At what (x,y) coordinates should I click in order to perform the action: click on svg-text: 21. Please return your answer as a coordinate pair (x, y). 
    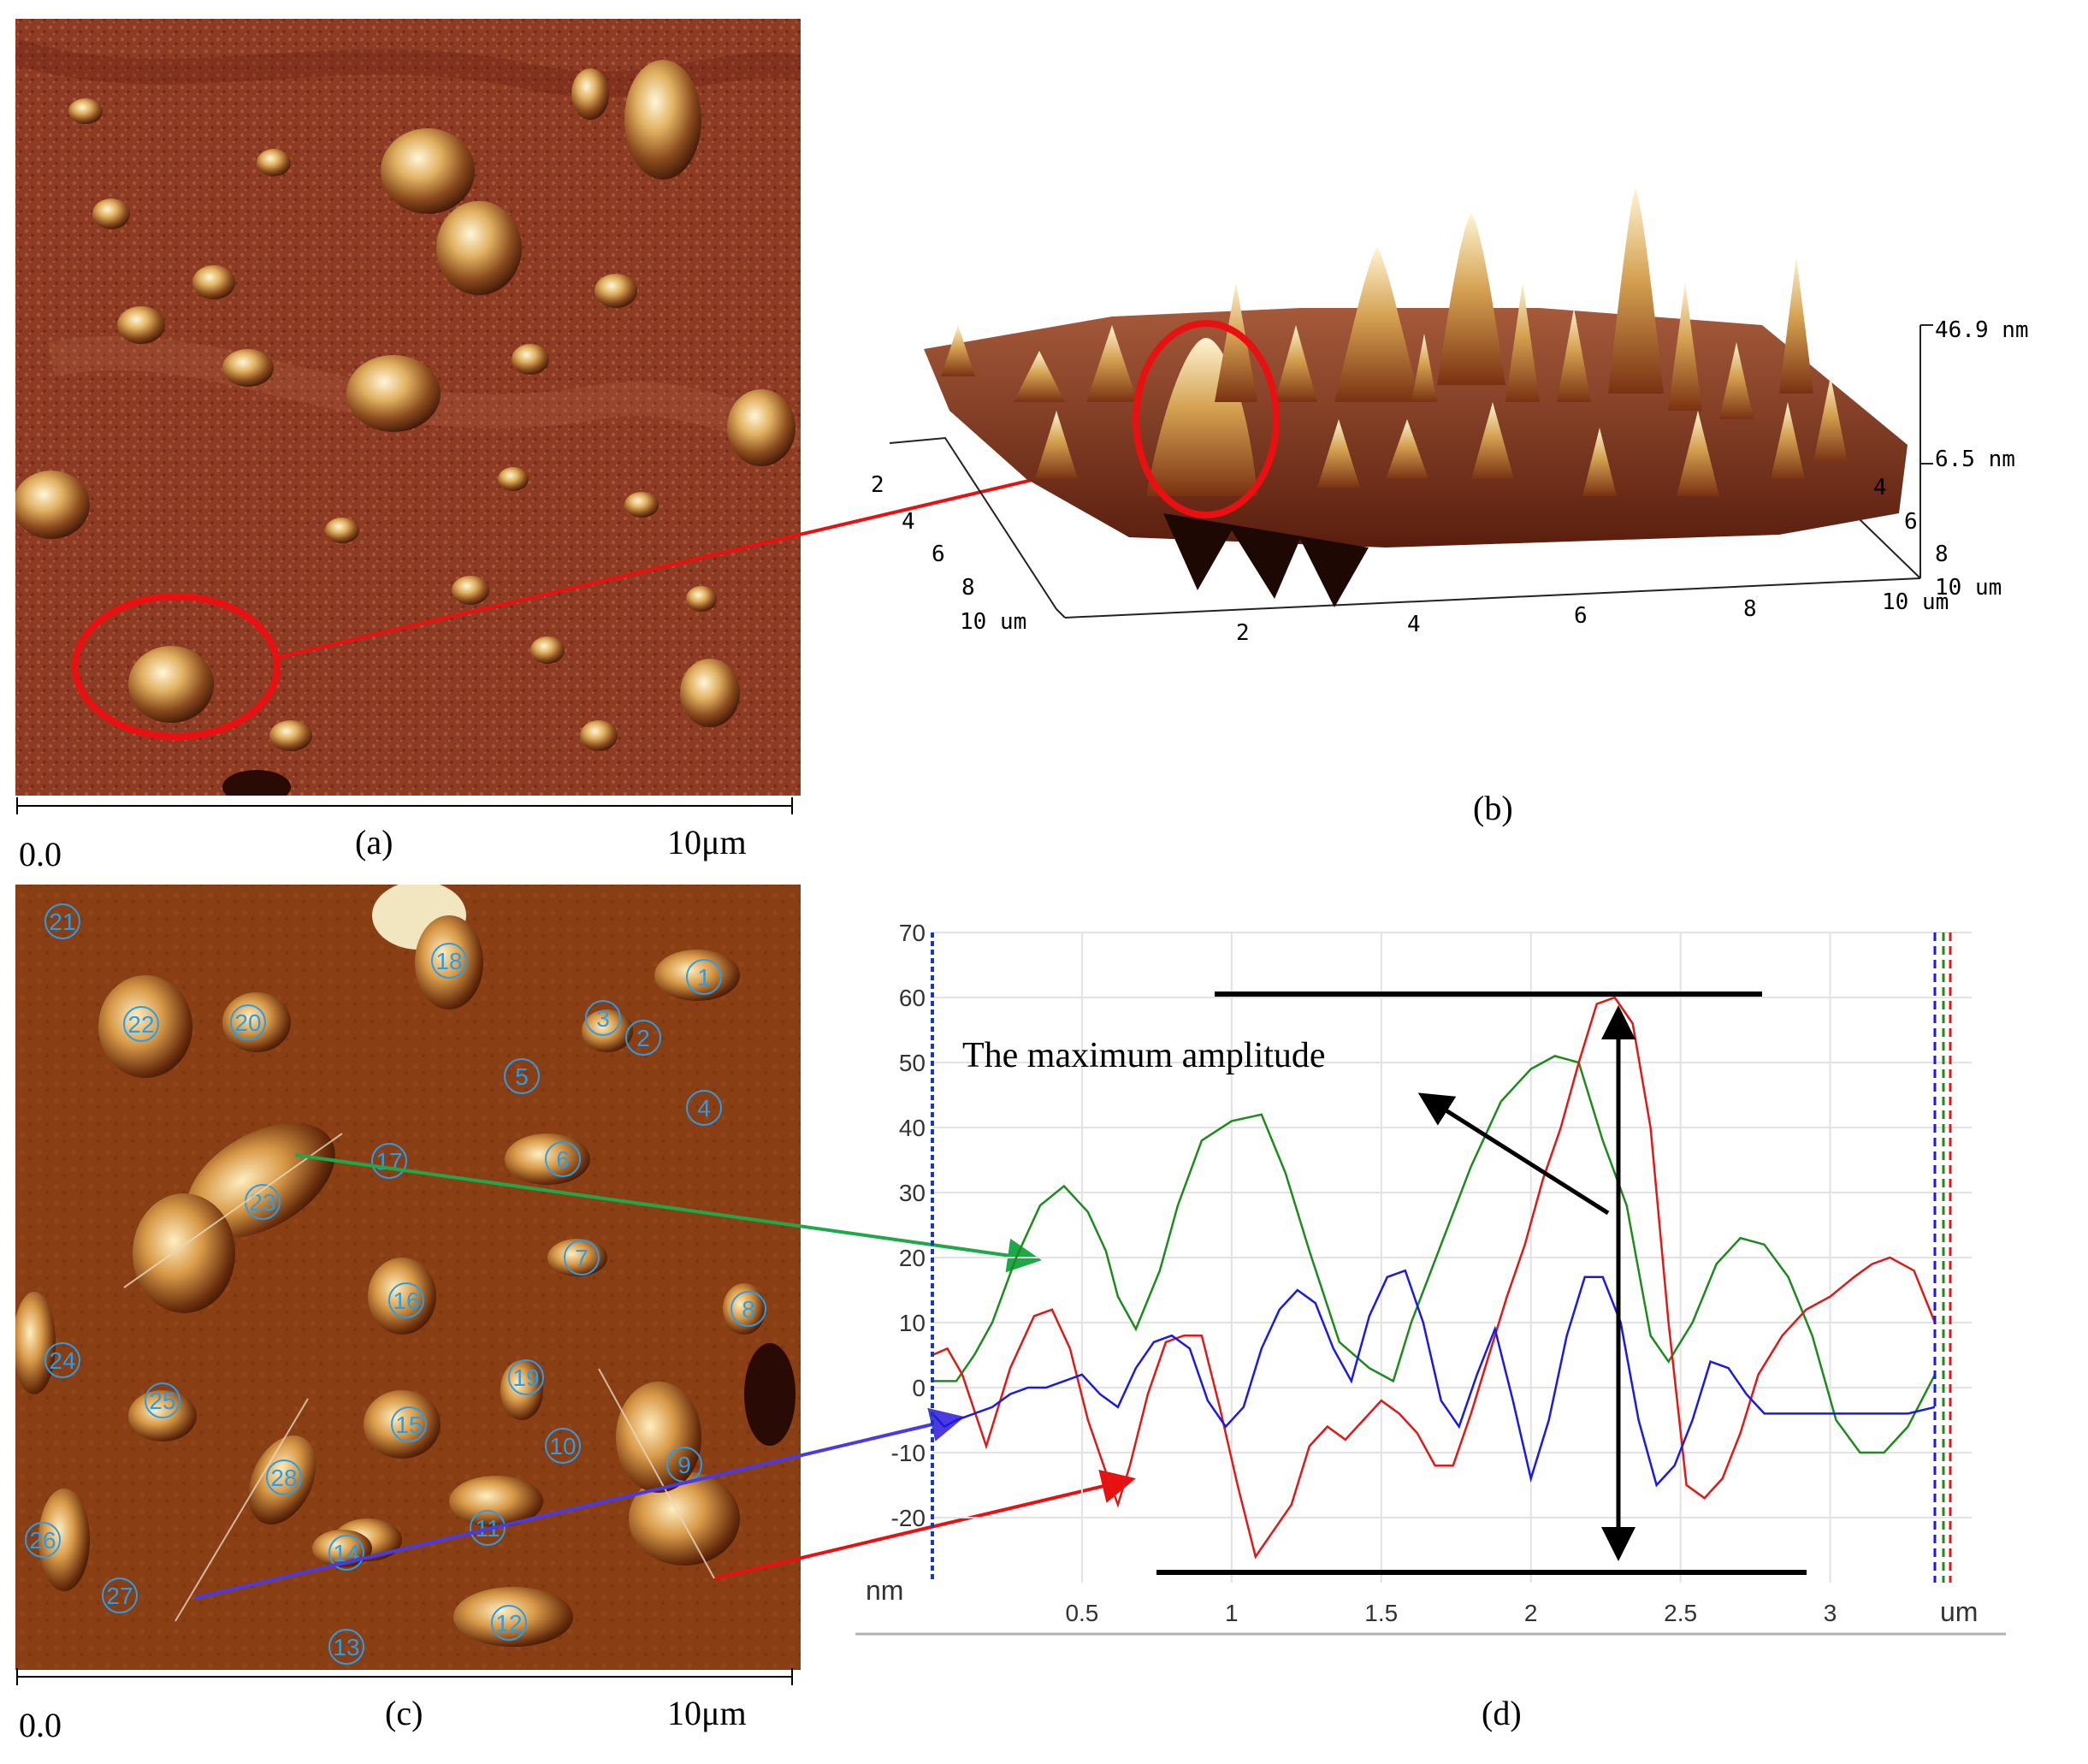
    Looking at the image, I should click on (62, 922).